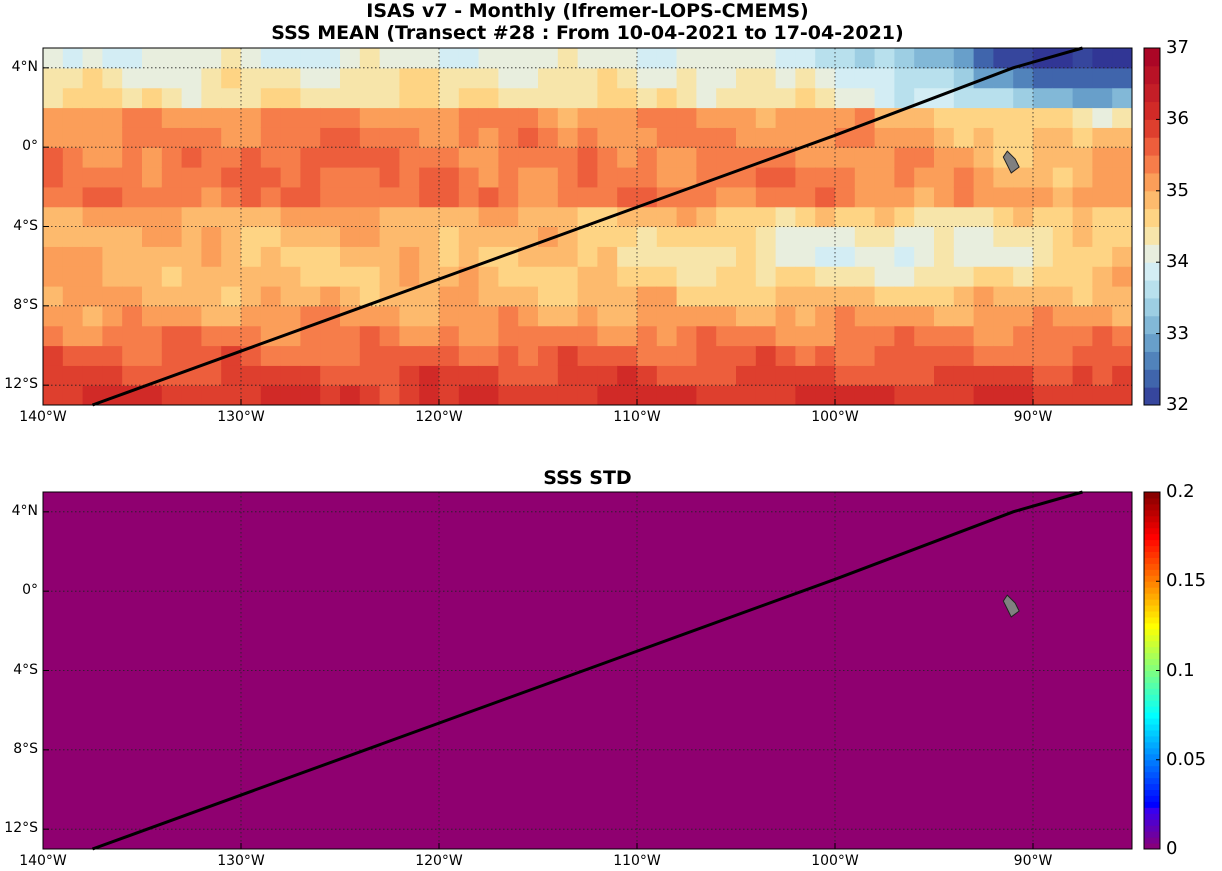 This screenshot has height=871, width=1222. What do you see at coordinates (1177, 190) in the screenshot?
I see `mean-colorbar-label: 35` at bounding box center [1177, 190].